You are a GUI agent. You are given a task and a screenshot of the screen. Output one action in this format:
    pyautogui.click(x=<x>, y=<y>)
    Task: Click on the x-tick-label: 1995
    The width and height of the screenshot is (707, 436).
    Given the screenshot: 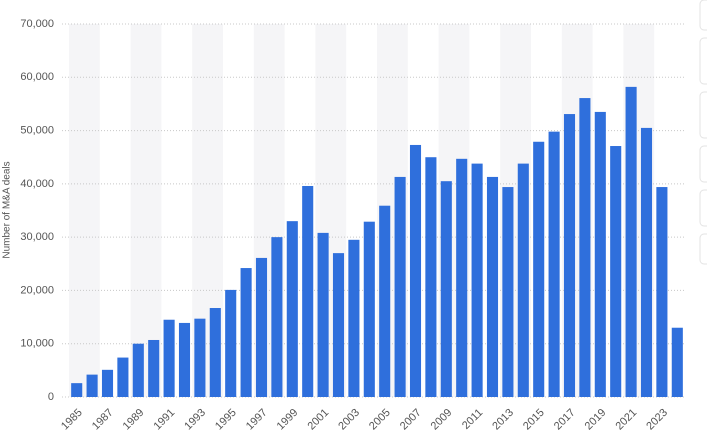 What is the action you would take?
    pyautogui.click(x=226, y=420)
    